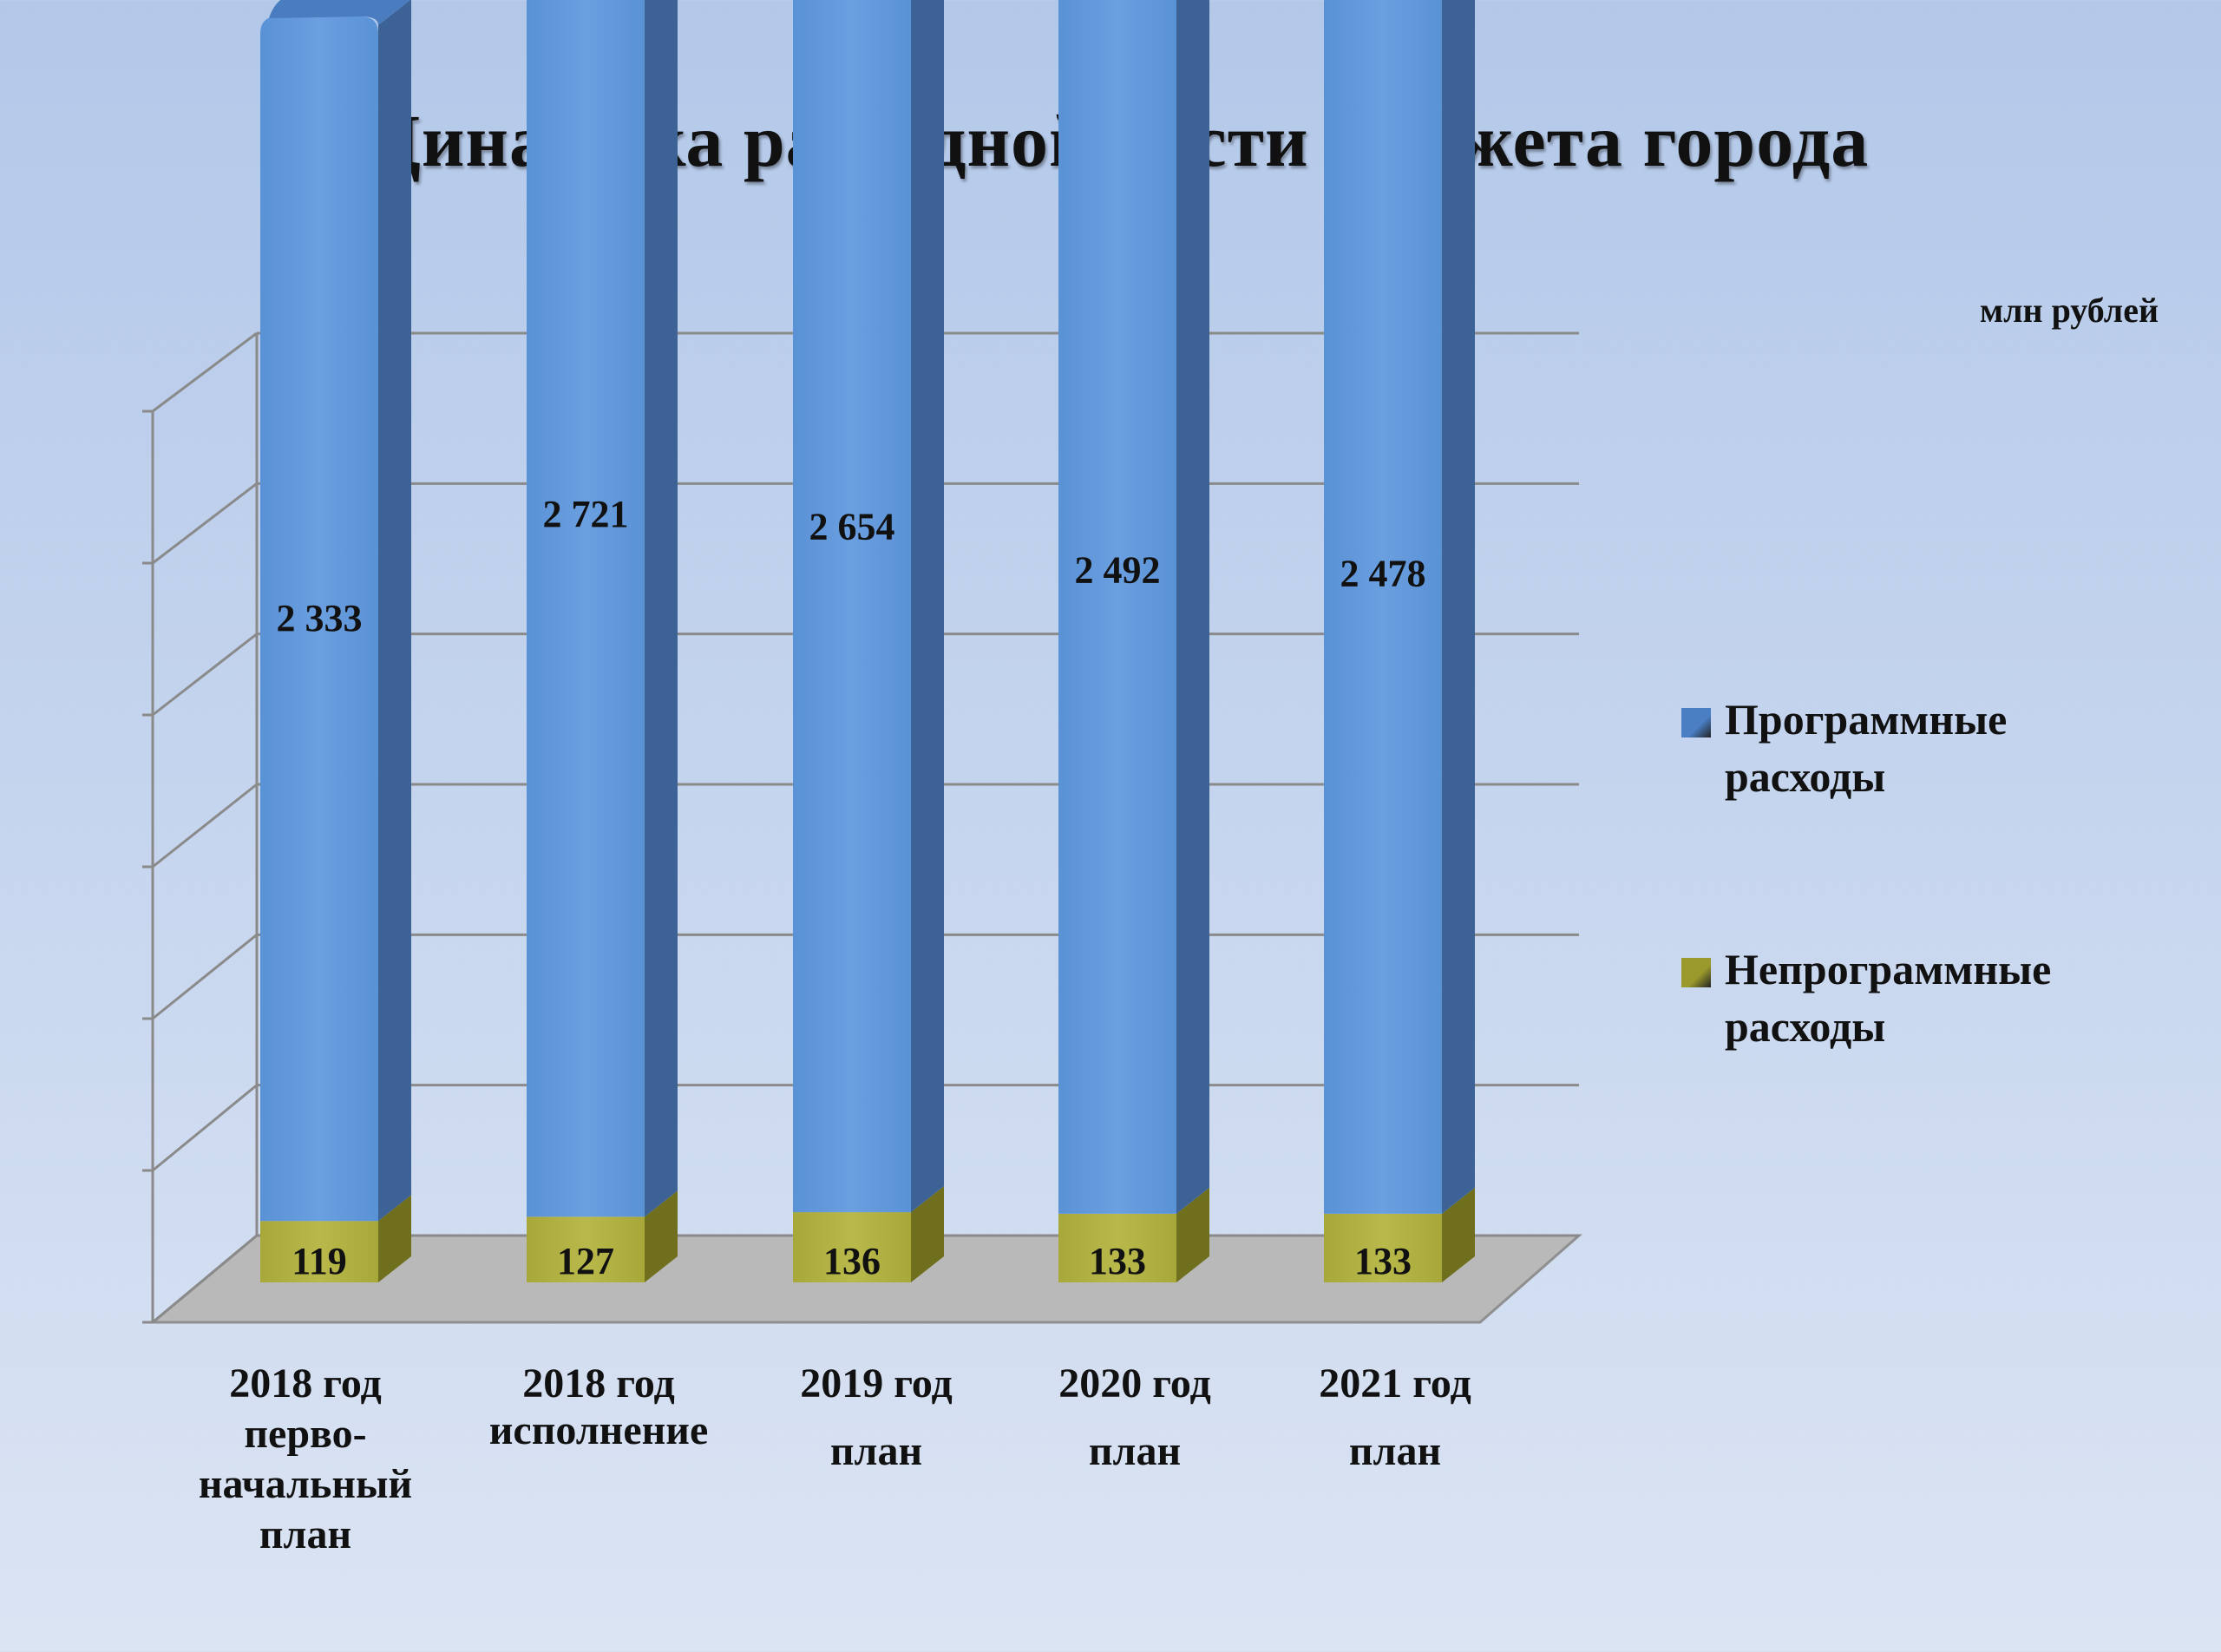  Describe the element at coordinates (1134, 1418) in the screenshot. I see `x-tick-label: 2020 год план` at that location.